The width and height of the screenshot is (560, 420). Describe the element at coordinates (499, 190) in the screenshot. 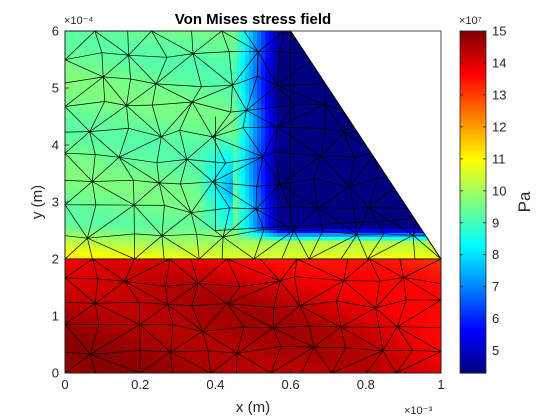

I see `colorbar-tick-label: 10` at that location.